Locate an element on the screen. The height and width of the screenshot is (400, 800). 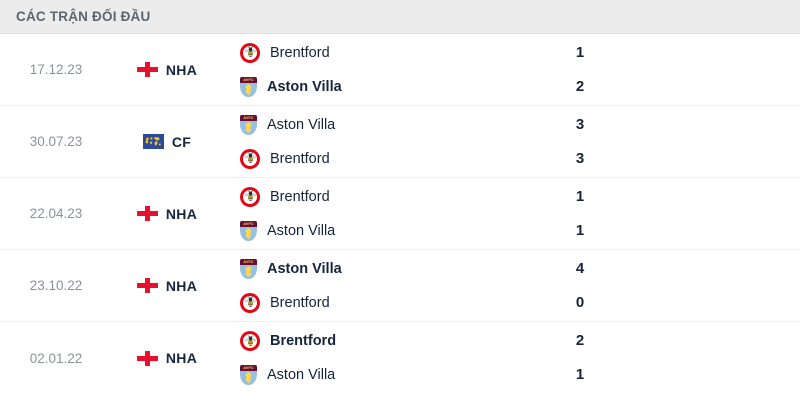
away-score: 0 is located at coordinates (580, 302).